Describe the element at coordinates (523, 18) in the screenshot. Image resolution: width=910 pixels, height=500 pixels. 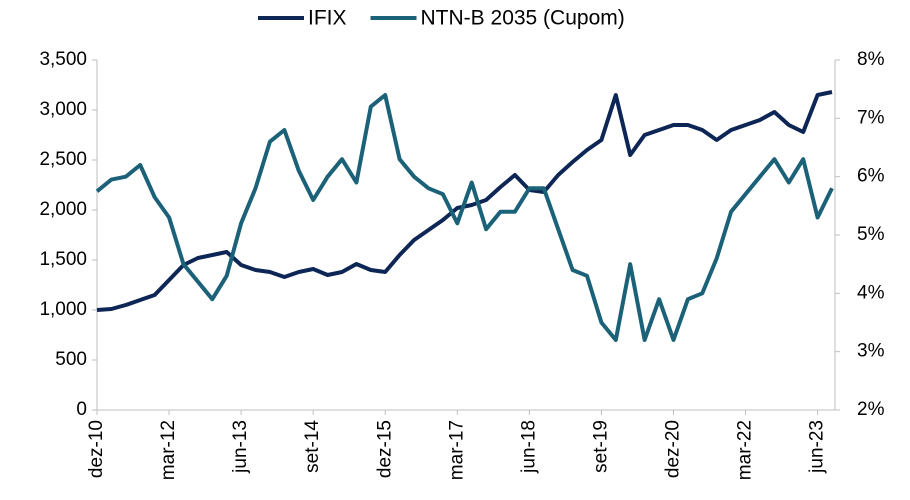
I see `legend-label: NTN-B 2035 (Cupom)` at that location.